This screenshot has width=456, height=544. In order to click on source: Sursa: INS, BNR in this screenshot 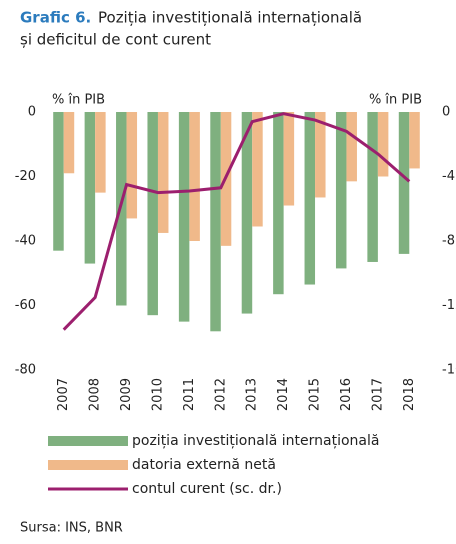, I will do `click(71, 528)`.